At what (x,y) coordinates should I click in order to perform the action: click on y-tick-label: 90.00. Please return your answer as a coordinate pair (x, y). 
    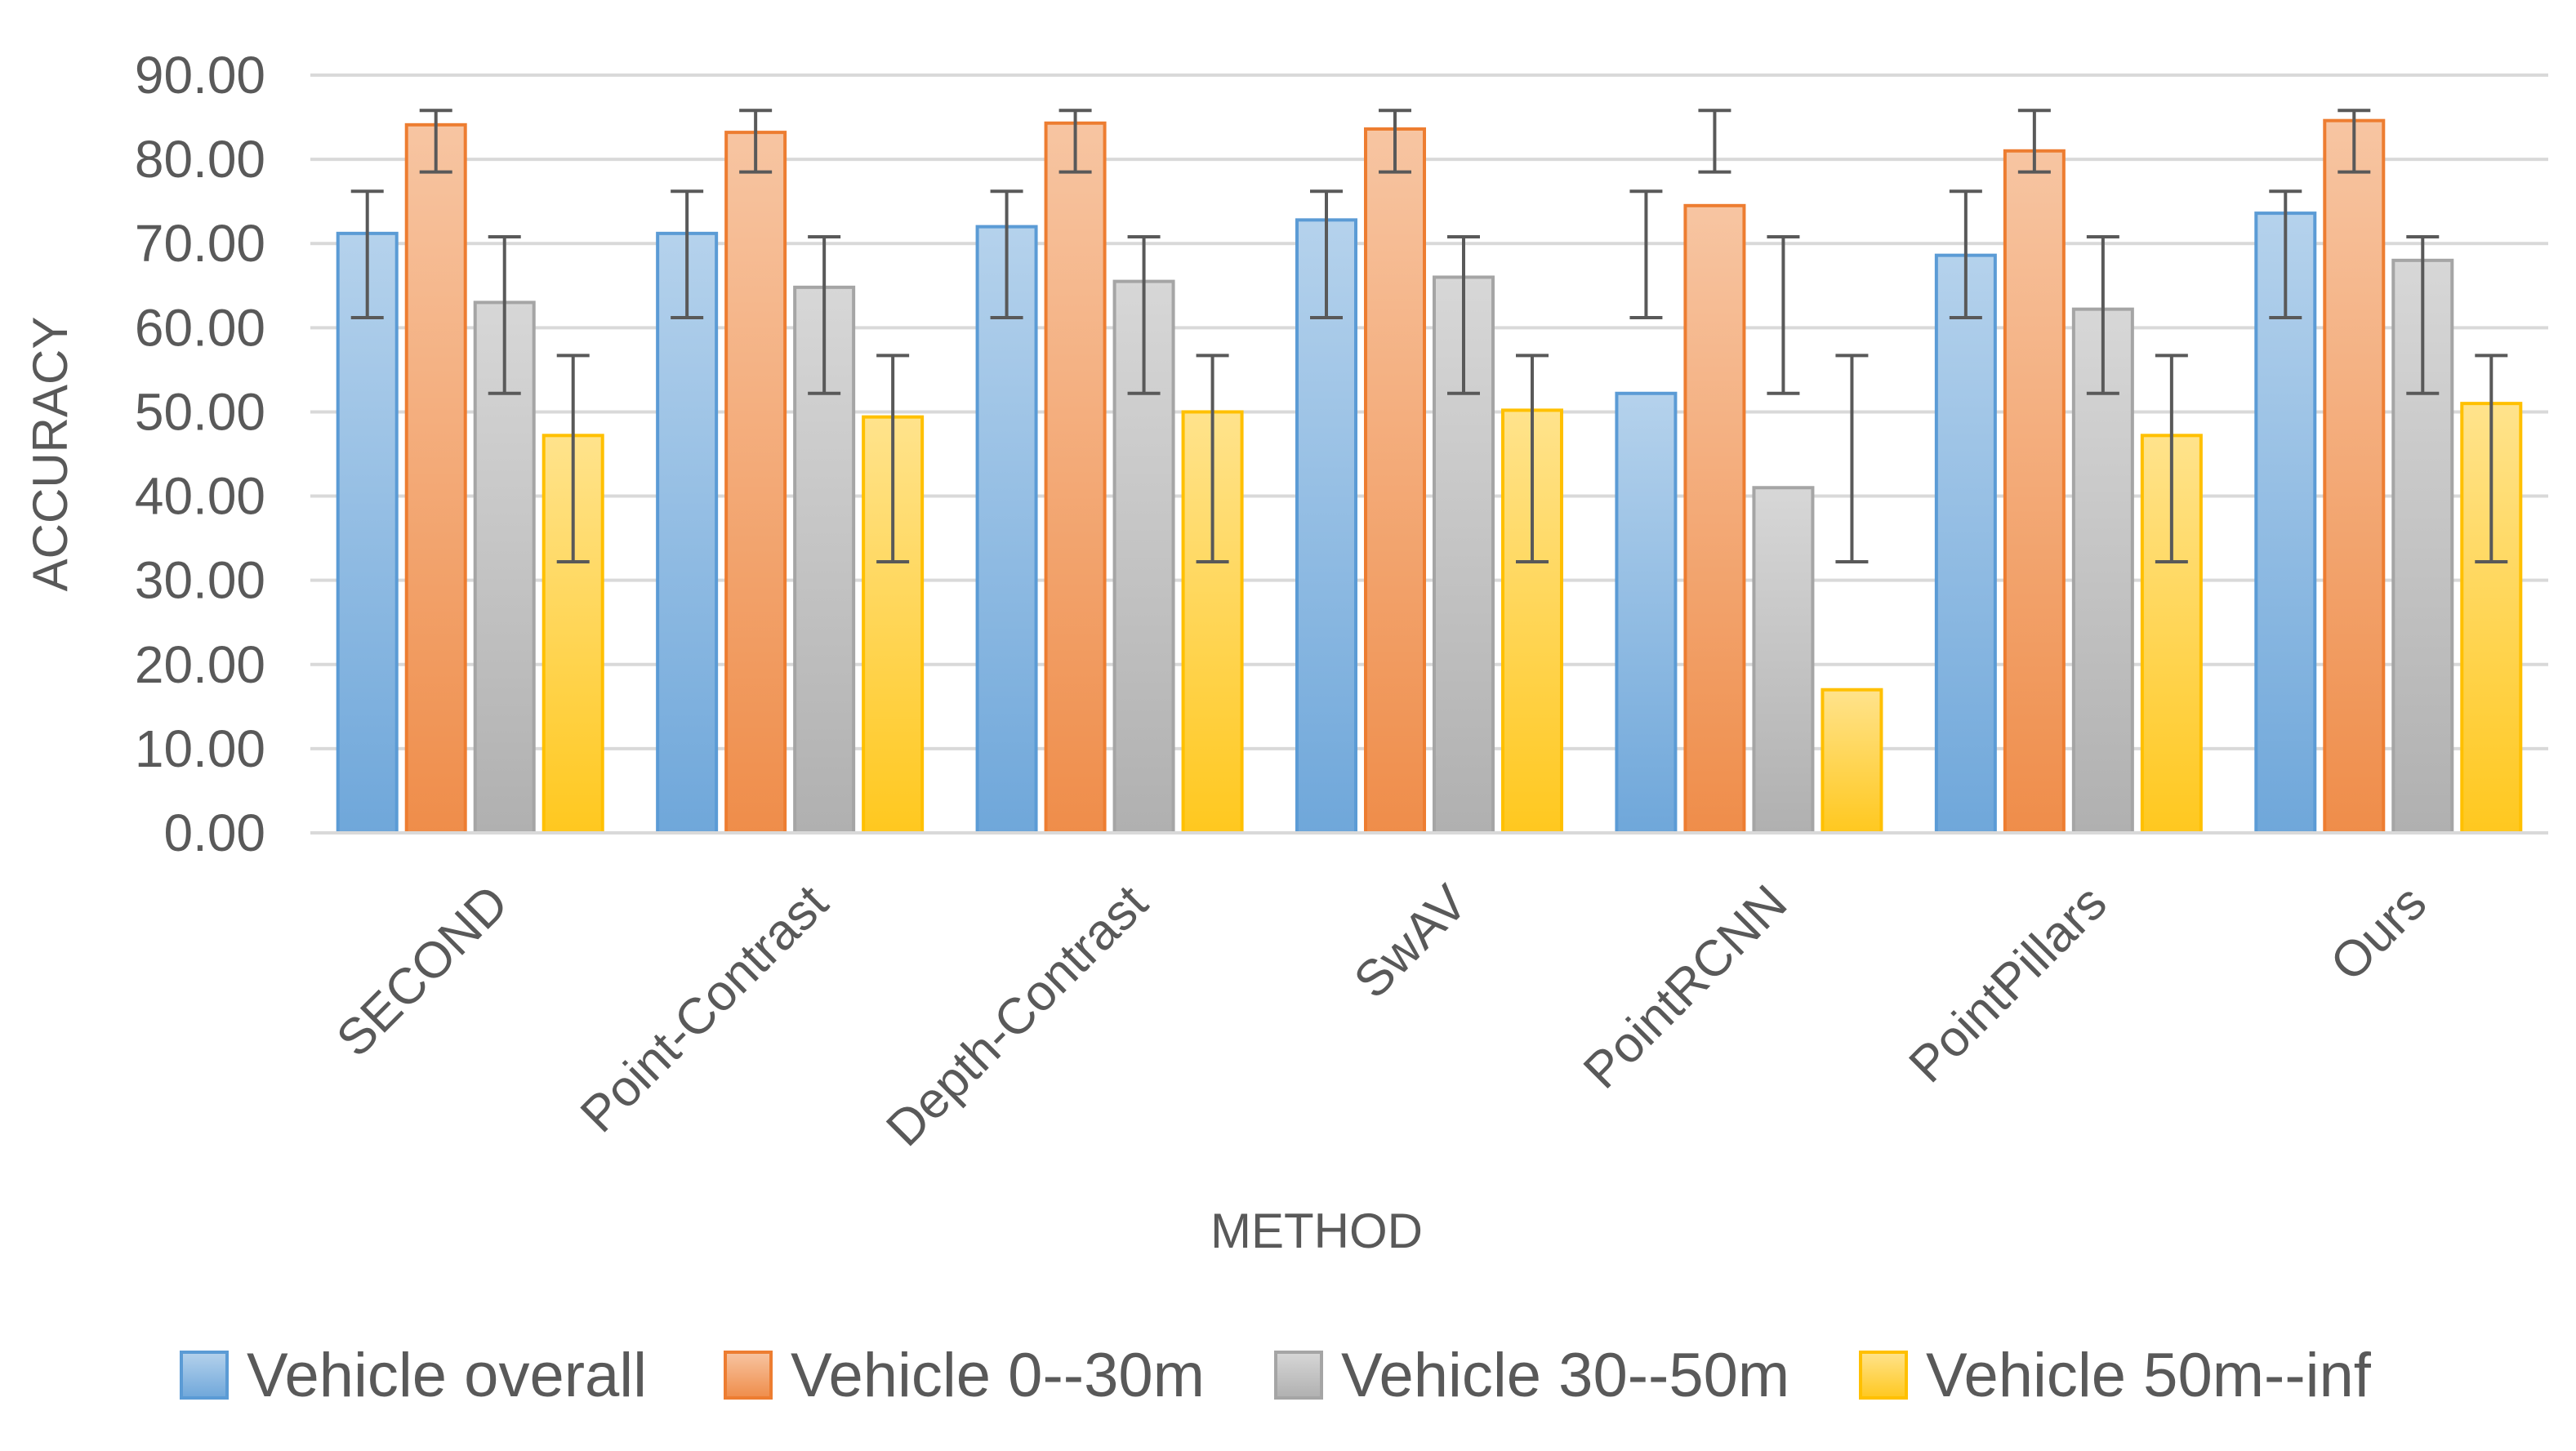
    Looking at the image, I should click on (200, 75).